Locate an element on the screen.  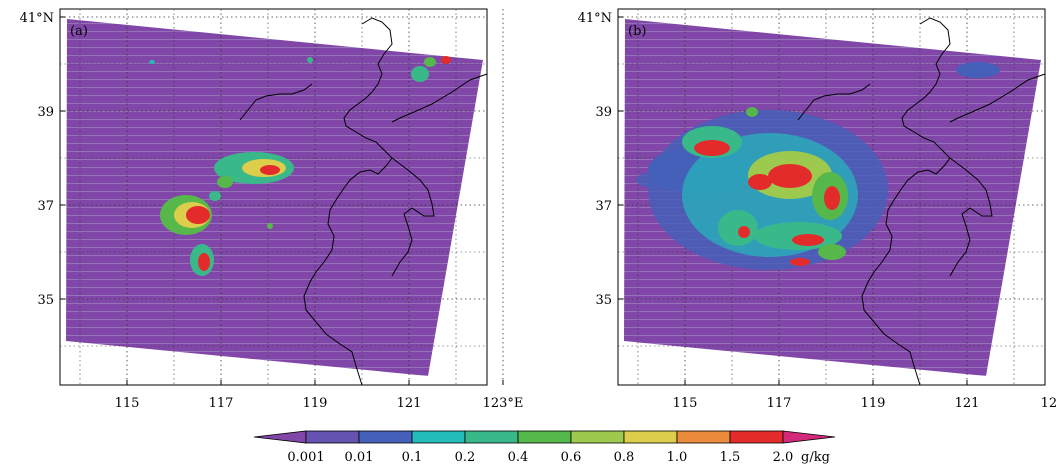
panel-a-precip-cells is located at coordinates (300, 166).